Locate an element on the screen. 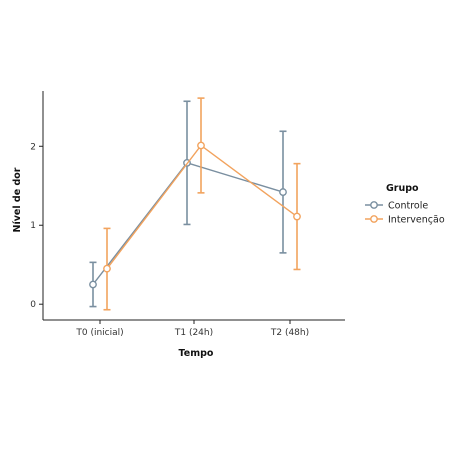 The image size is (450, 450). legend-label-0: Controle is located at coordinates (408, 206).